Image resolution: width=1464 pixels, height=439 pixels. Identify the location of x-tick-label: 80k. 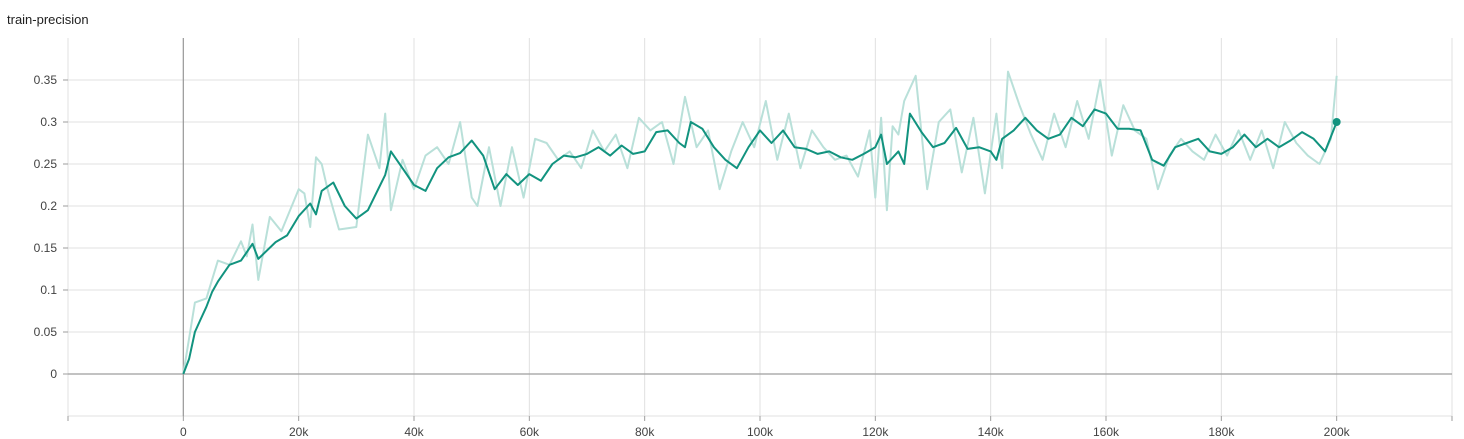
(645, 432).